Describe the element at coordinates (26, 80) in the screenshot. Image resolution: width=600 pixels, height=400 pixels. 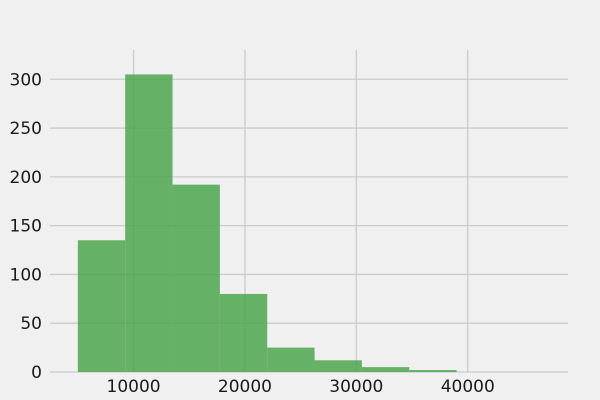
I see `y-tick-label: 300` at that location.